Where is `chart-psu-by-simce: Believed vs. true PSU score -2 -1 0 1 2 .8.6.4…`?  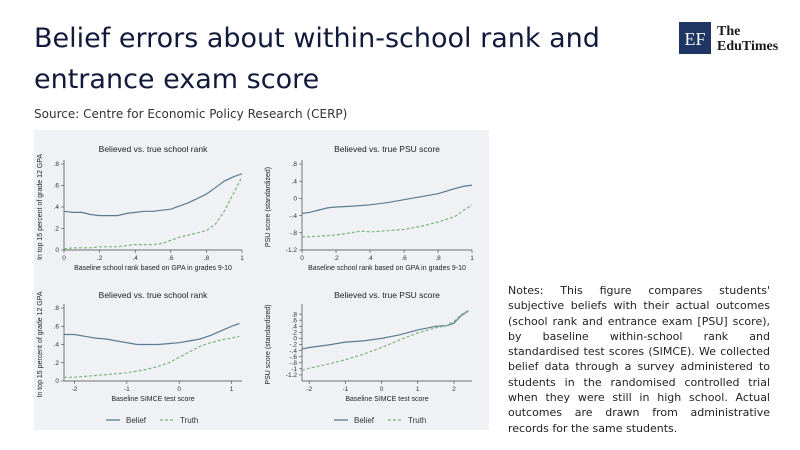 chart-psu-by-simce: Believed vs. true PSU score -2 -1 0 1 2 .8.6.4… is located at coordinates (368, 346).